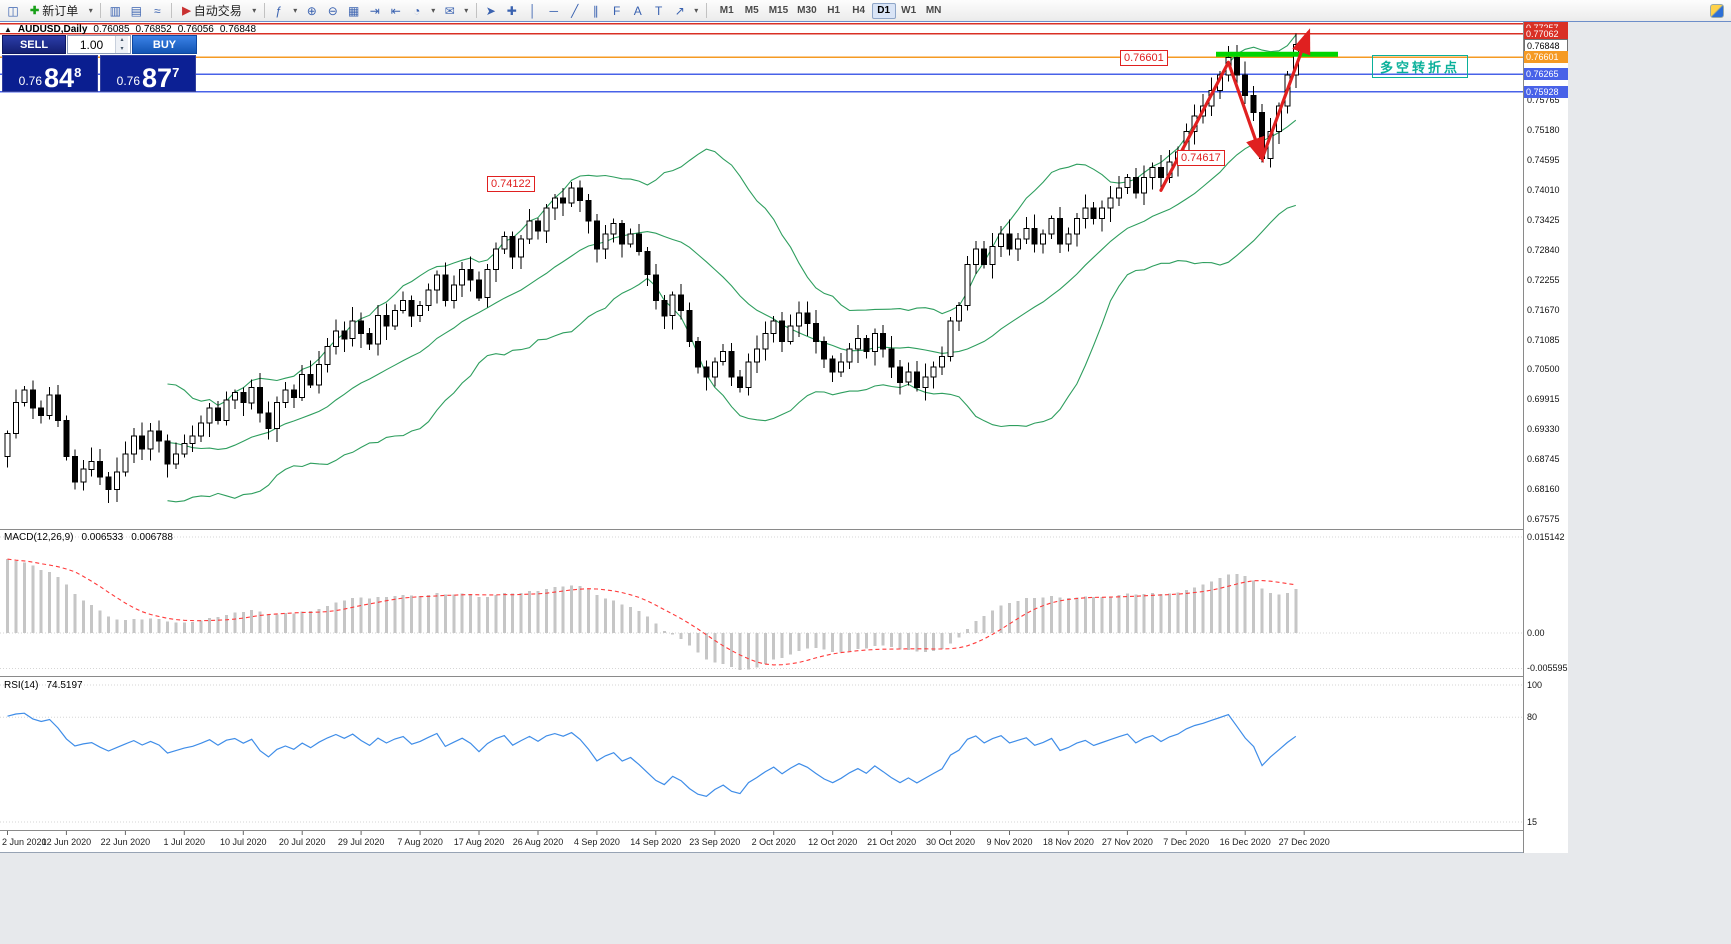 This screenshot has height=944, width=1731. I want to click on horizontal-price-lines, so click(761, 57).